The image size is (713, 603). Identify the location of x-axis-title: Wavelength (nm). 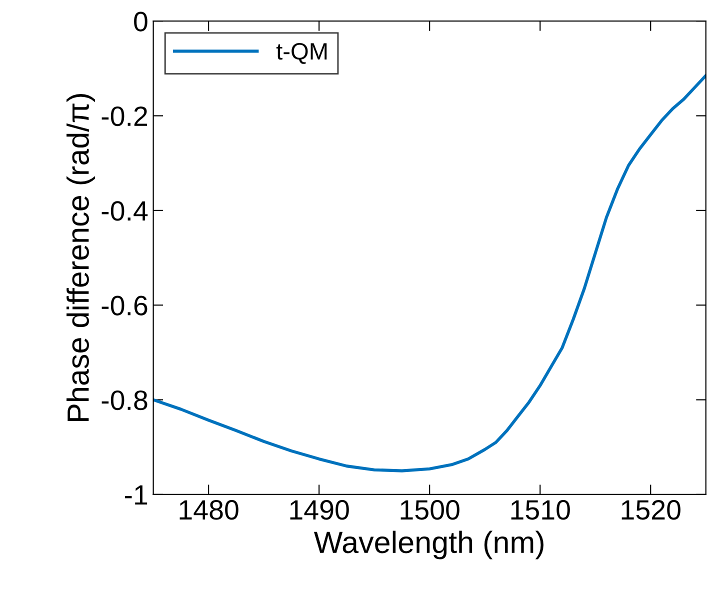
(429, 545).